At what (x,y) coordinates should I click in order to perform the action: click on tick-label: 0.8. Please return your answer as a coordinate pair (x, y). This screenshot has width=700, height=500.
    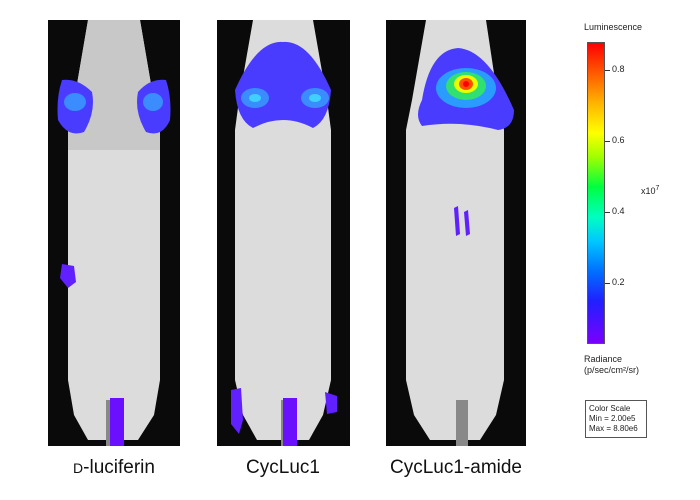
    Looking at the image, I should click on (618, 69).